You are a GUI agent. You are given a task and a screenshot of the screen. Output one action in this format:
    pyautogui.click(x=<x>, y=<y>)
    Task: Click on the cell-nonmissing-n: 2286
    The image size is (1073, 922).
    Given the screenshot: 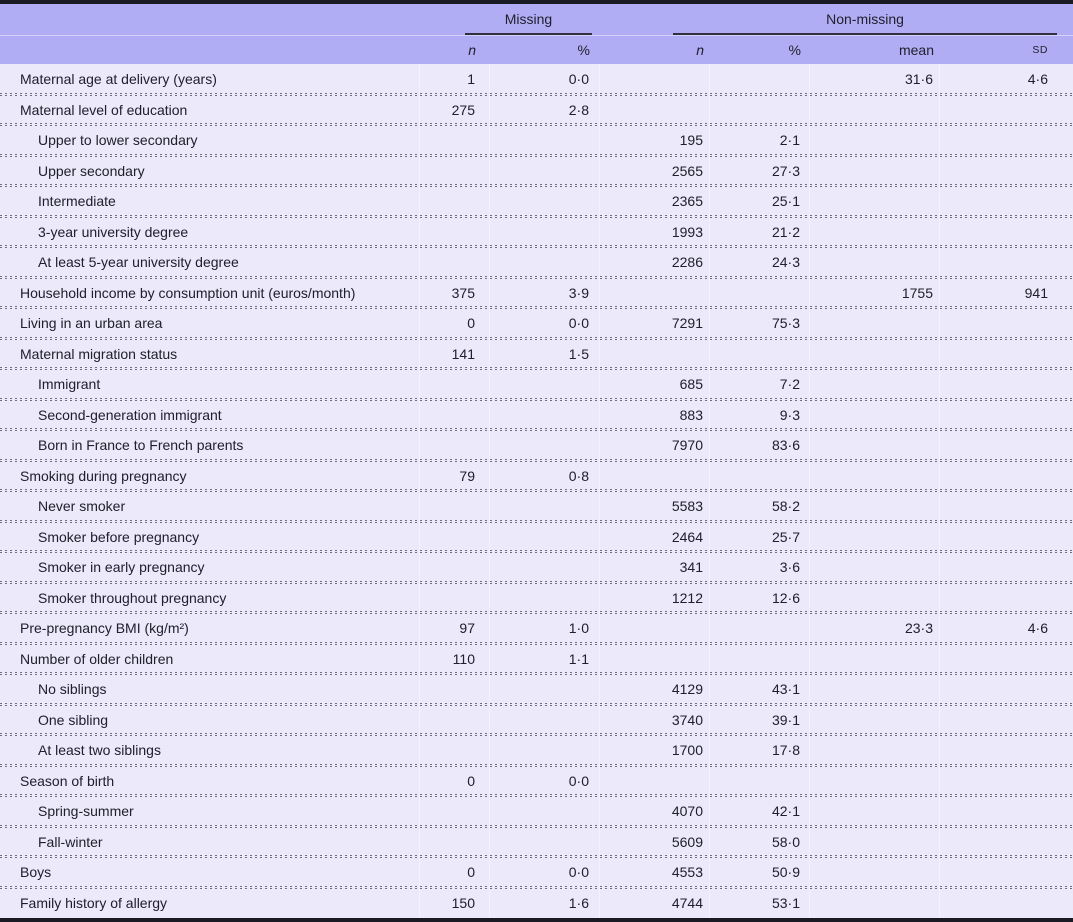 What is the action you would take?
    pyautogui.click(x=655, y=262)
    